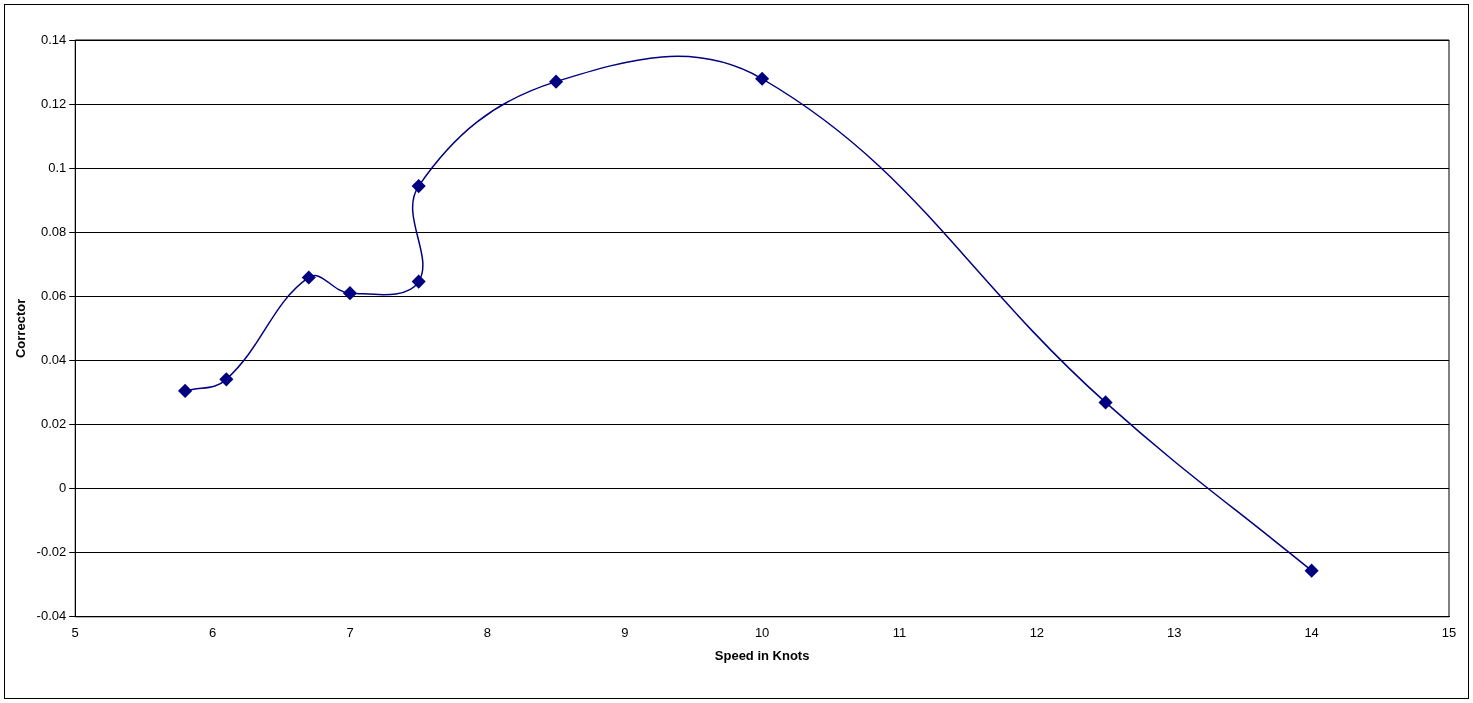 This screenshot has width=1473, height=703. What do you see at coordinates (1311, 633) in the screenshot?
I see `x-tick-label: 14` at bounding box center [1311, 633].